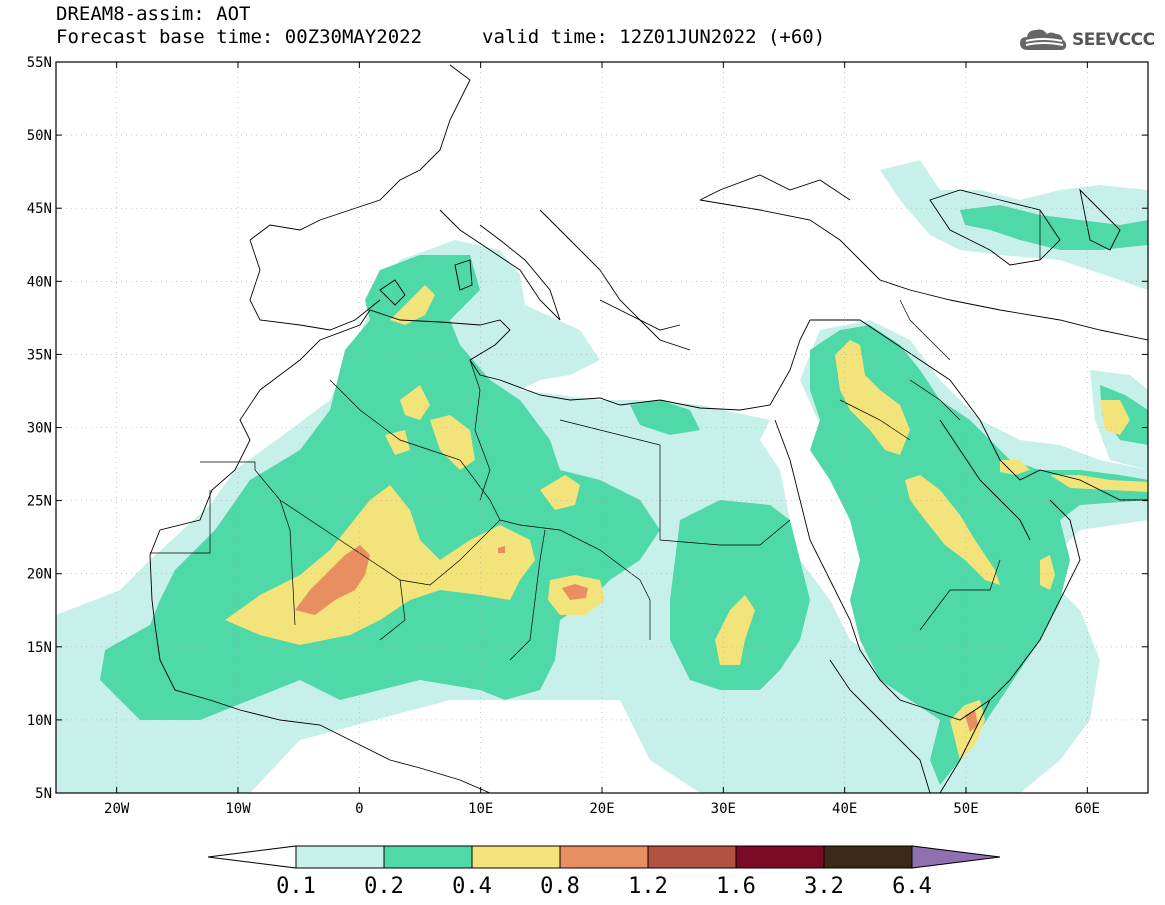  What do you see at coordinates (956, 857) in the screenshot?
I see `colorbar-arrow-high` at bounding box center [956, 857].